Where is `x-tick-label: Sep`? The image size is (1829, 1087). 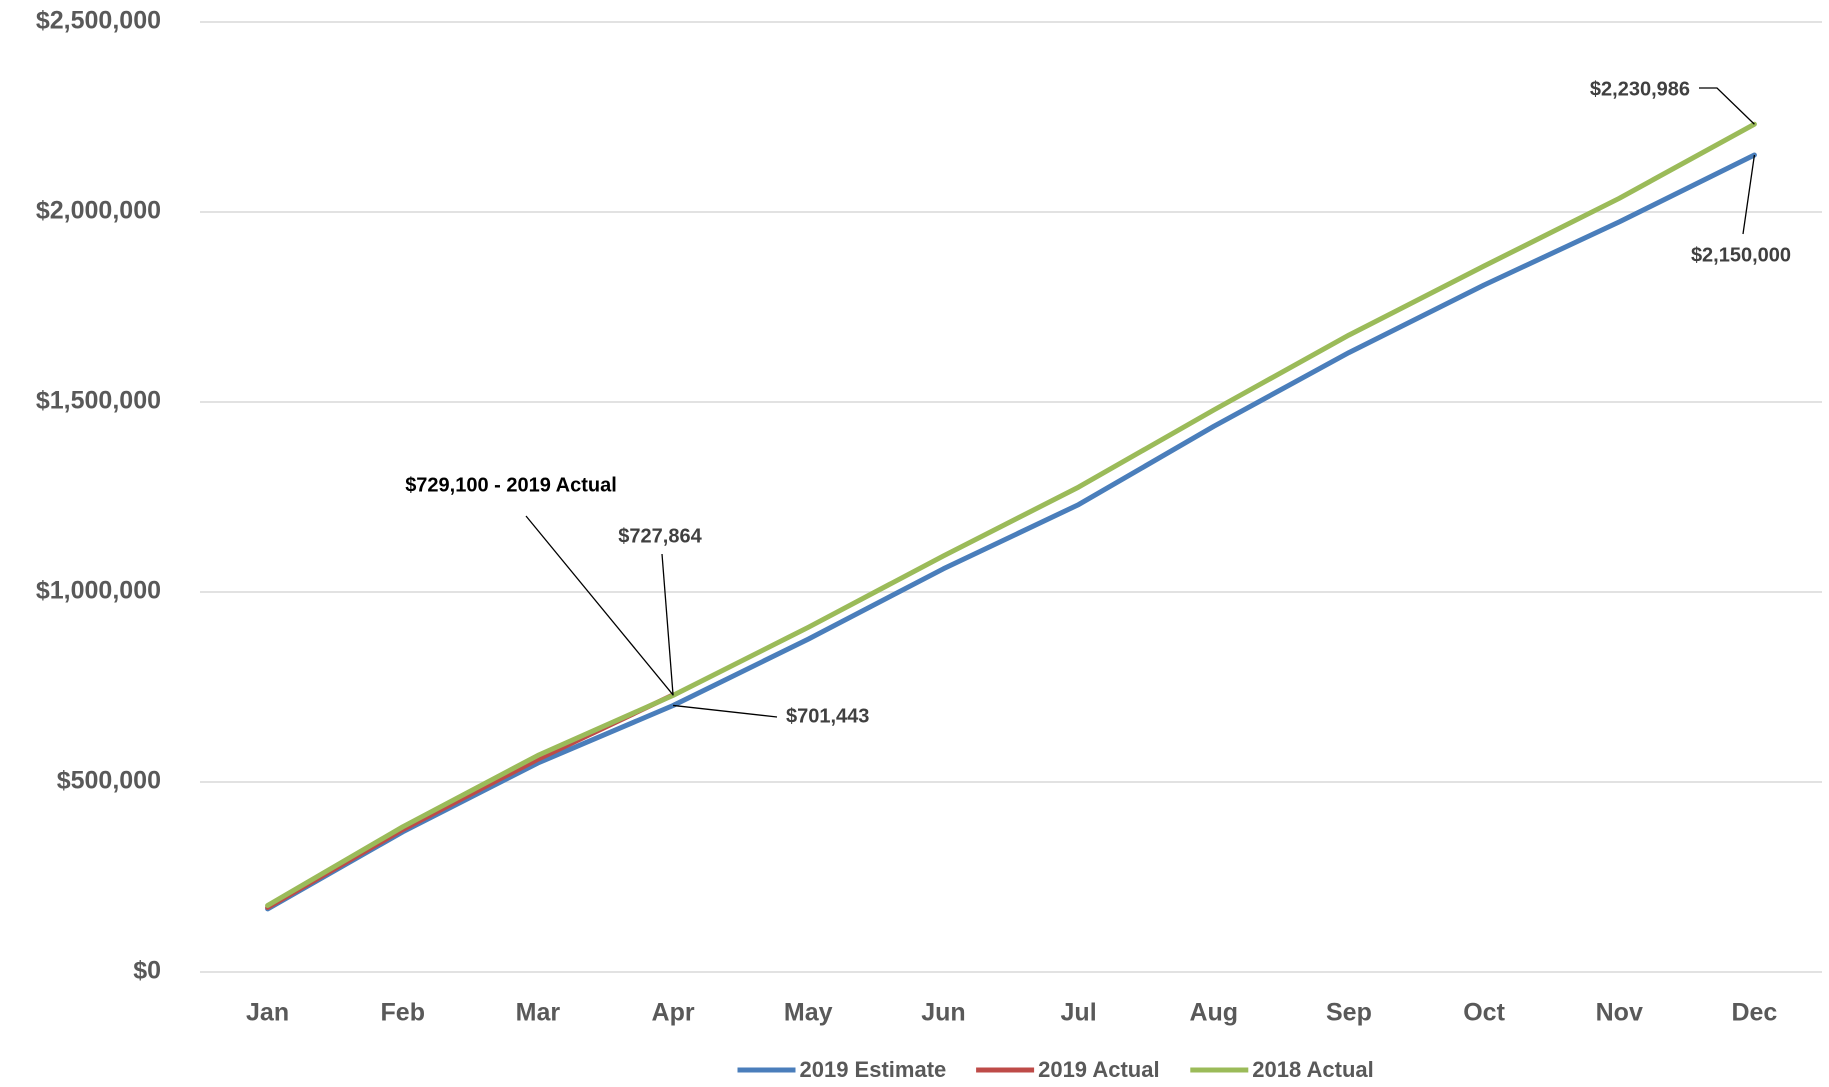 x-tick-label: Sep is located at coordinates (1349, 1013).